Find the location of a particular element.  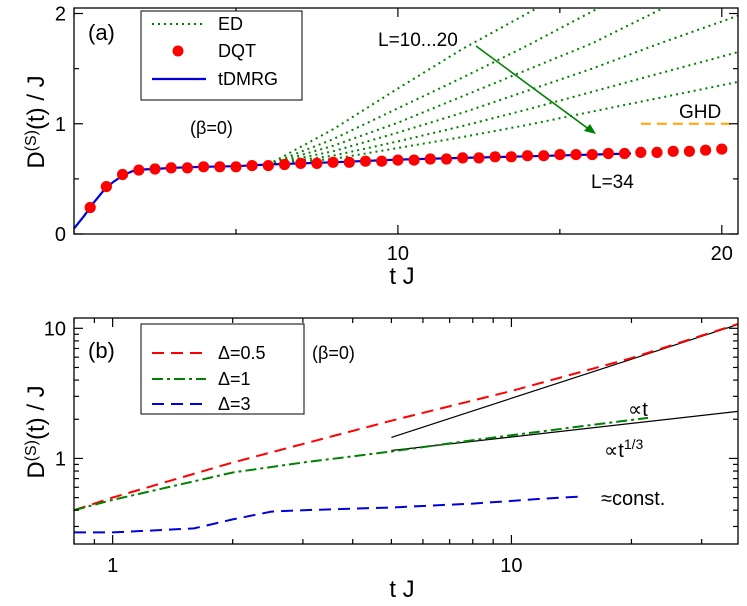

legend-dqt-label: DQT is located at coordinates (237, 51).